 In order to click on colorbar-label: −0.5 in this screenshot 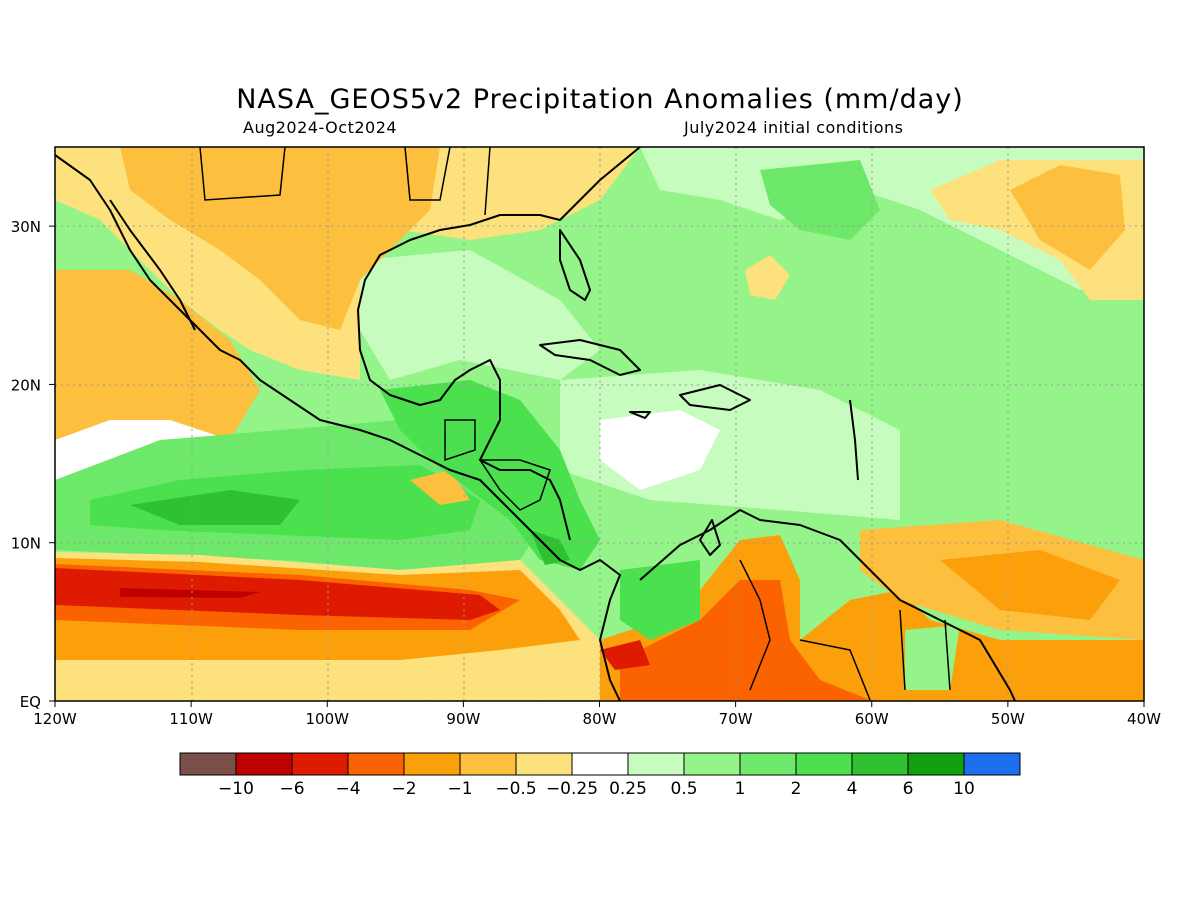, I will do `click(515, 789)`.